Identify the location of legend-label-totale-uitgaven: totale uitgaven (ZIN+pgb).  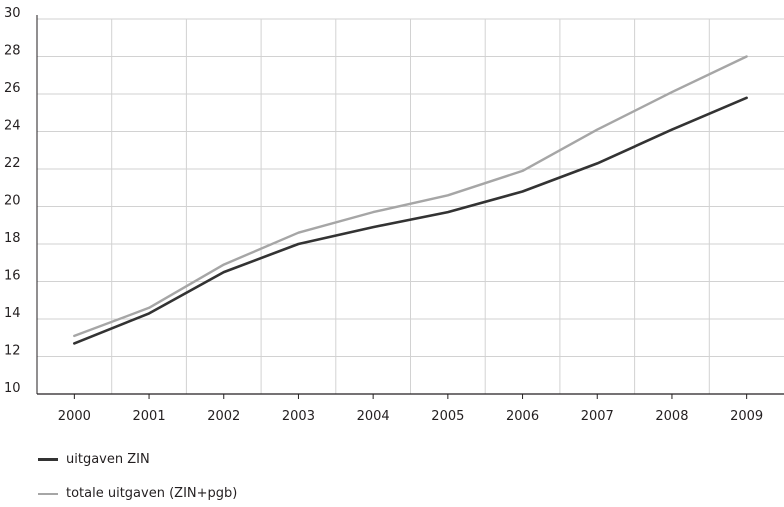
(152, 493).